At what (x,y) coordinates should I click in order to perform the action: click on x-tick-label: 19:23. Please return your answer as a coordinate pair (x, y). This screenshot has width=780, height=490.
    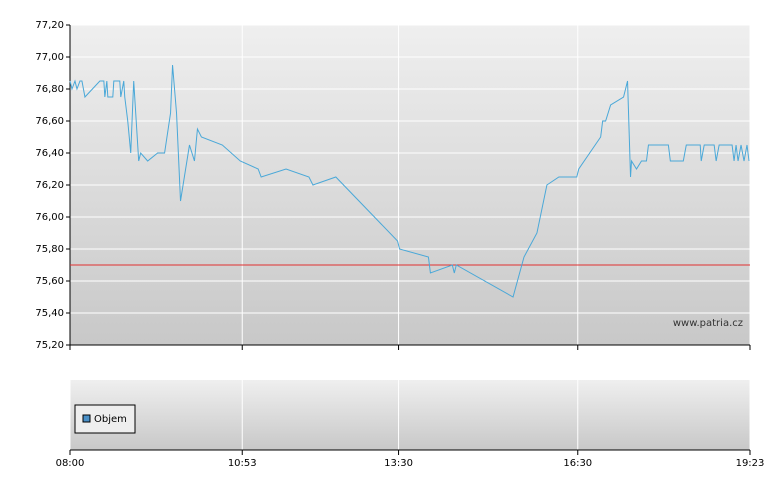
    Looking at the image, I should click on (750, 463).